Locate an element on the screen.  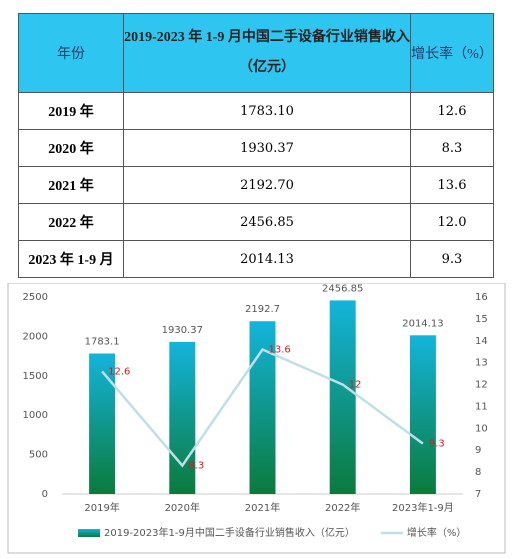
table-cell: 2014.13 is located at coordinates (267, 259).